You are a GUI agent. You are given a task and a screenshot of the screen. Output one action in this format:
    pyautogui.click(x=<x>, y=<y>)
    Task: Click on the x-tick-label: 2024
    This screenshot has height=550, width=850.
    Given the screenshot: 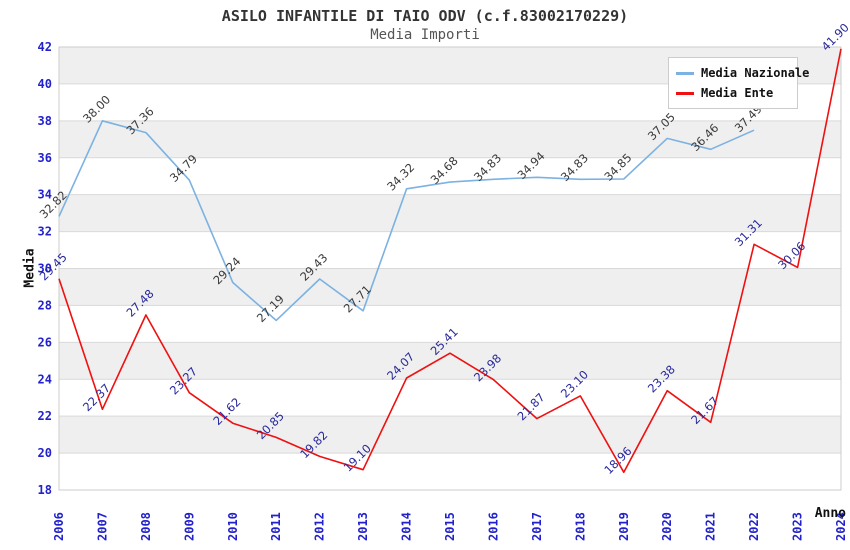 What is the action you would take?
    pyautogui.click(x=841, y=526)
    